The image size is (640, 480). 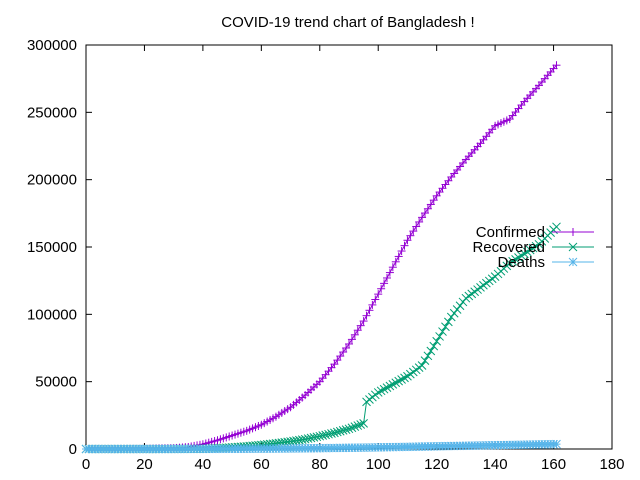 I want to click on y-tick-label: 300000, so click(x=52, y=45).